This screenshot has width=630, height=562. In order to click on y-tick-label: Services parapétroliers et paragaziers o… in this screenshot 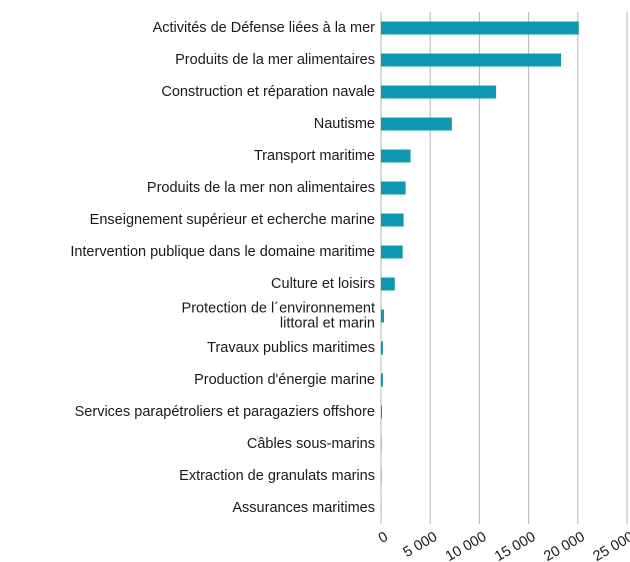, I will do `click(225, 412)`.